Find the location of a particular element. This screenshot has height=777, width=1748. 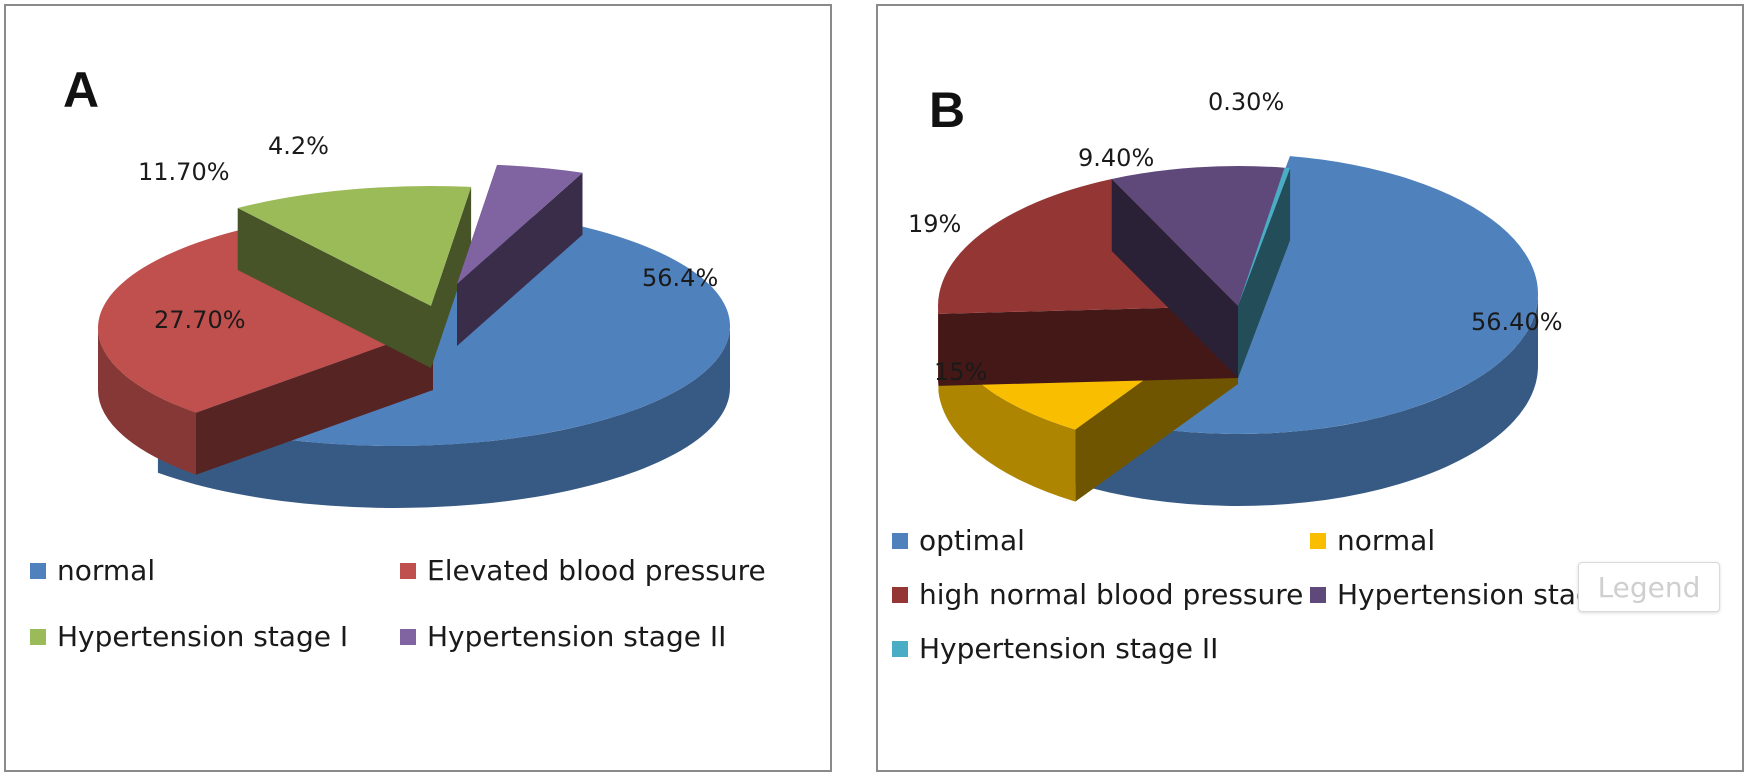

data-label-1: 56.40% is located at coordinates (1517, 322).